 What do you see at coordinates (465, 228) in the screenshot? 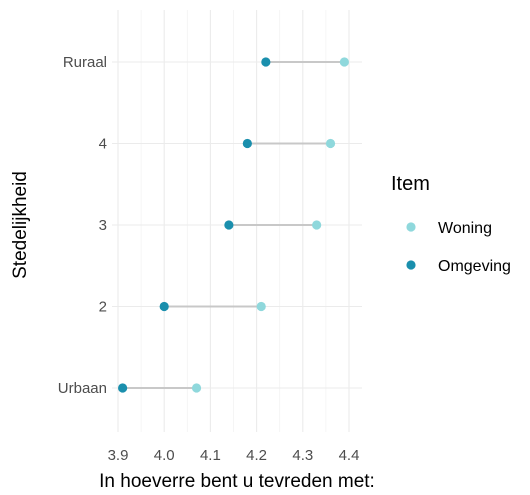
I see `legend-label-woning: Woning` at bounding box center [465, 228].